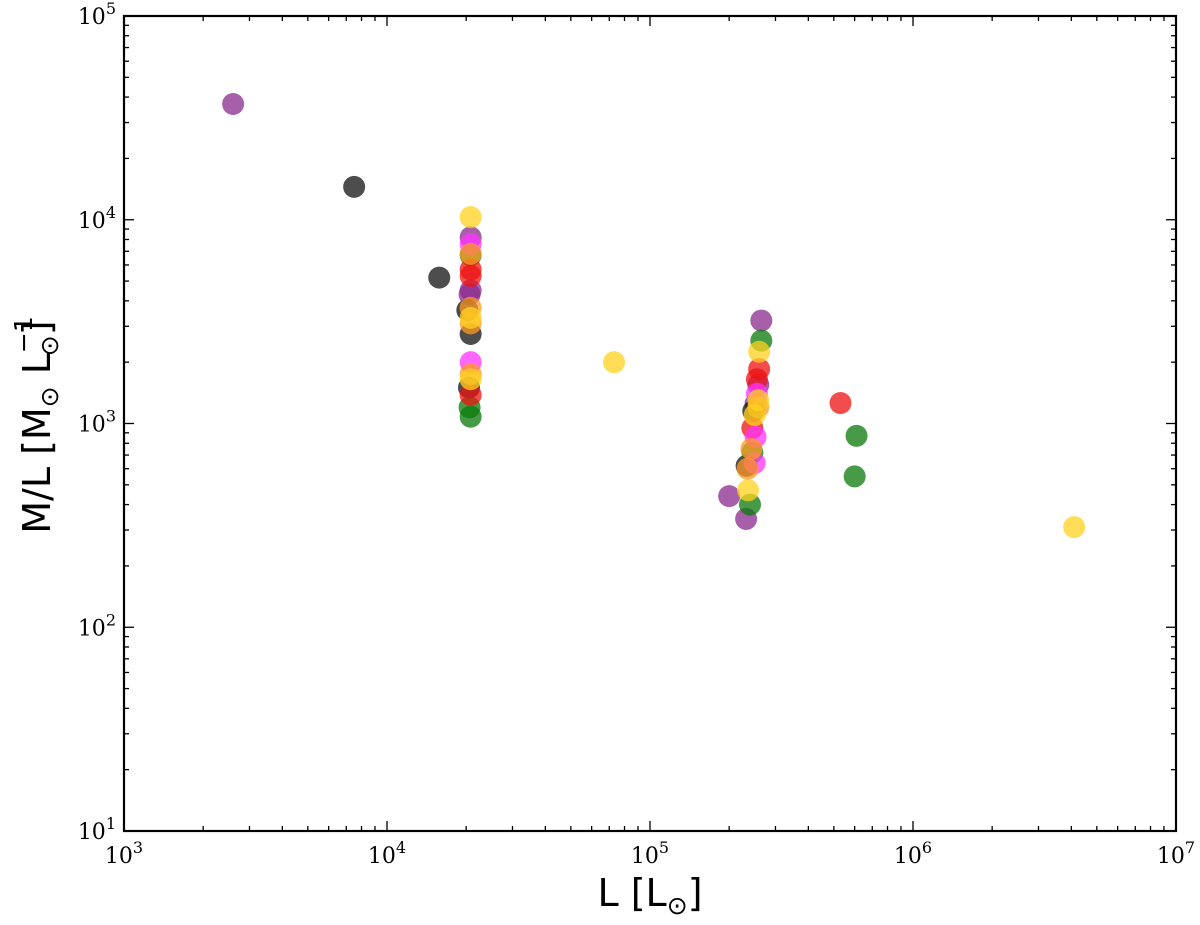 The width and height of the screenshot is (1200, 925). I want to click on y-tick-label: 10², so click(97, 625).